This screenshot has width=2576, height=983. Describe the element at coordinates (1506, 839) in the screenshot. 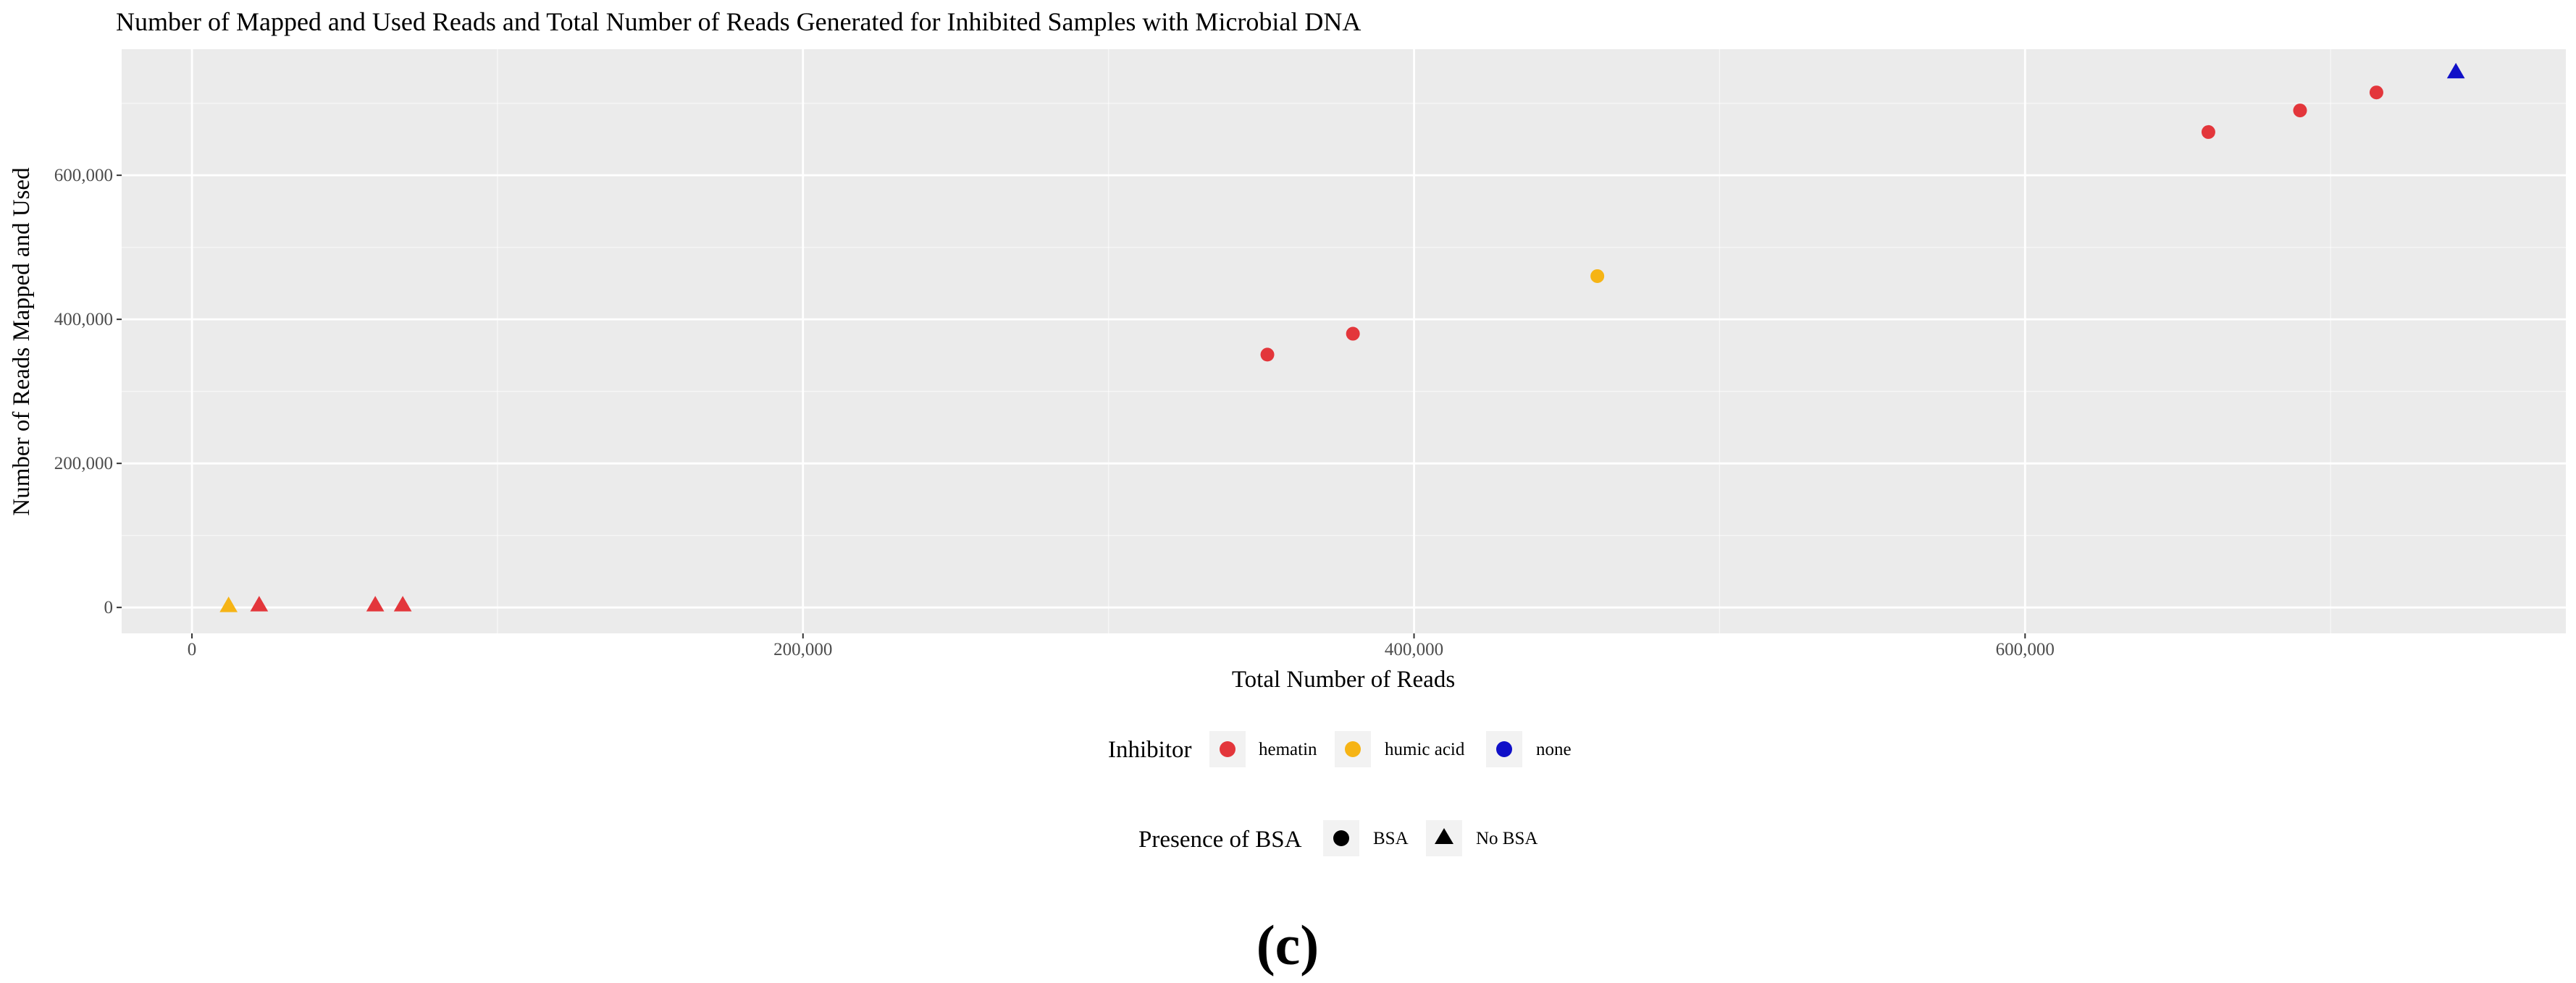

I see `legend-label-no-bsa: No BSA` at that location.